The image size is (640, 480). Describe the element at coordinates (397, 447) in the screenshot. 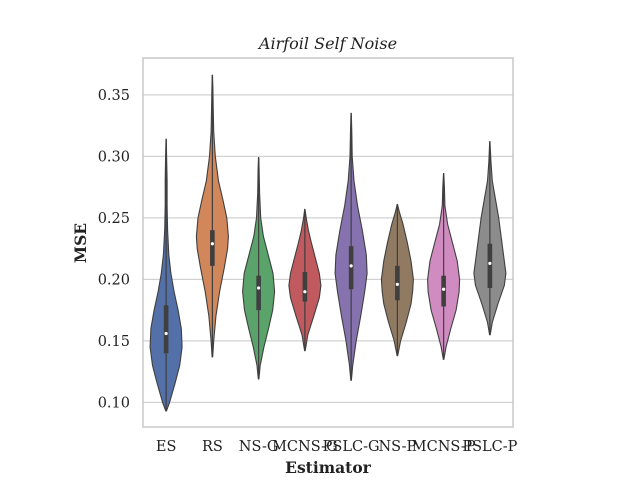

I see `x-tick-label: NS-P` at that location.